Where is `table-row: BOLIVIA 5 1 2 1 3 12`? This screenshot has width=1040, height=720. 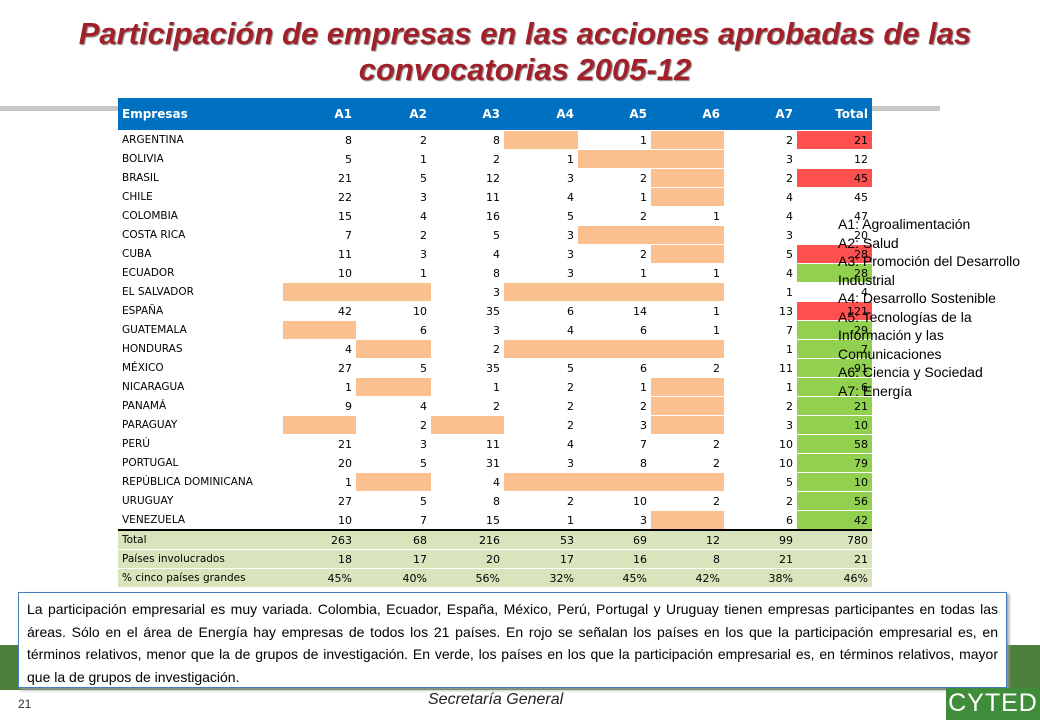
table-row: BOLIVIA 5 1 2 1 3 12 is located at coordinates (495, 159).